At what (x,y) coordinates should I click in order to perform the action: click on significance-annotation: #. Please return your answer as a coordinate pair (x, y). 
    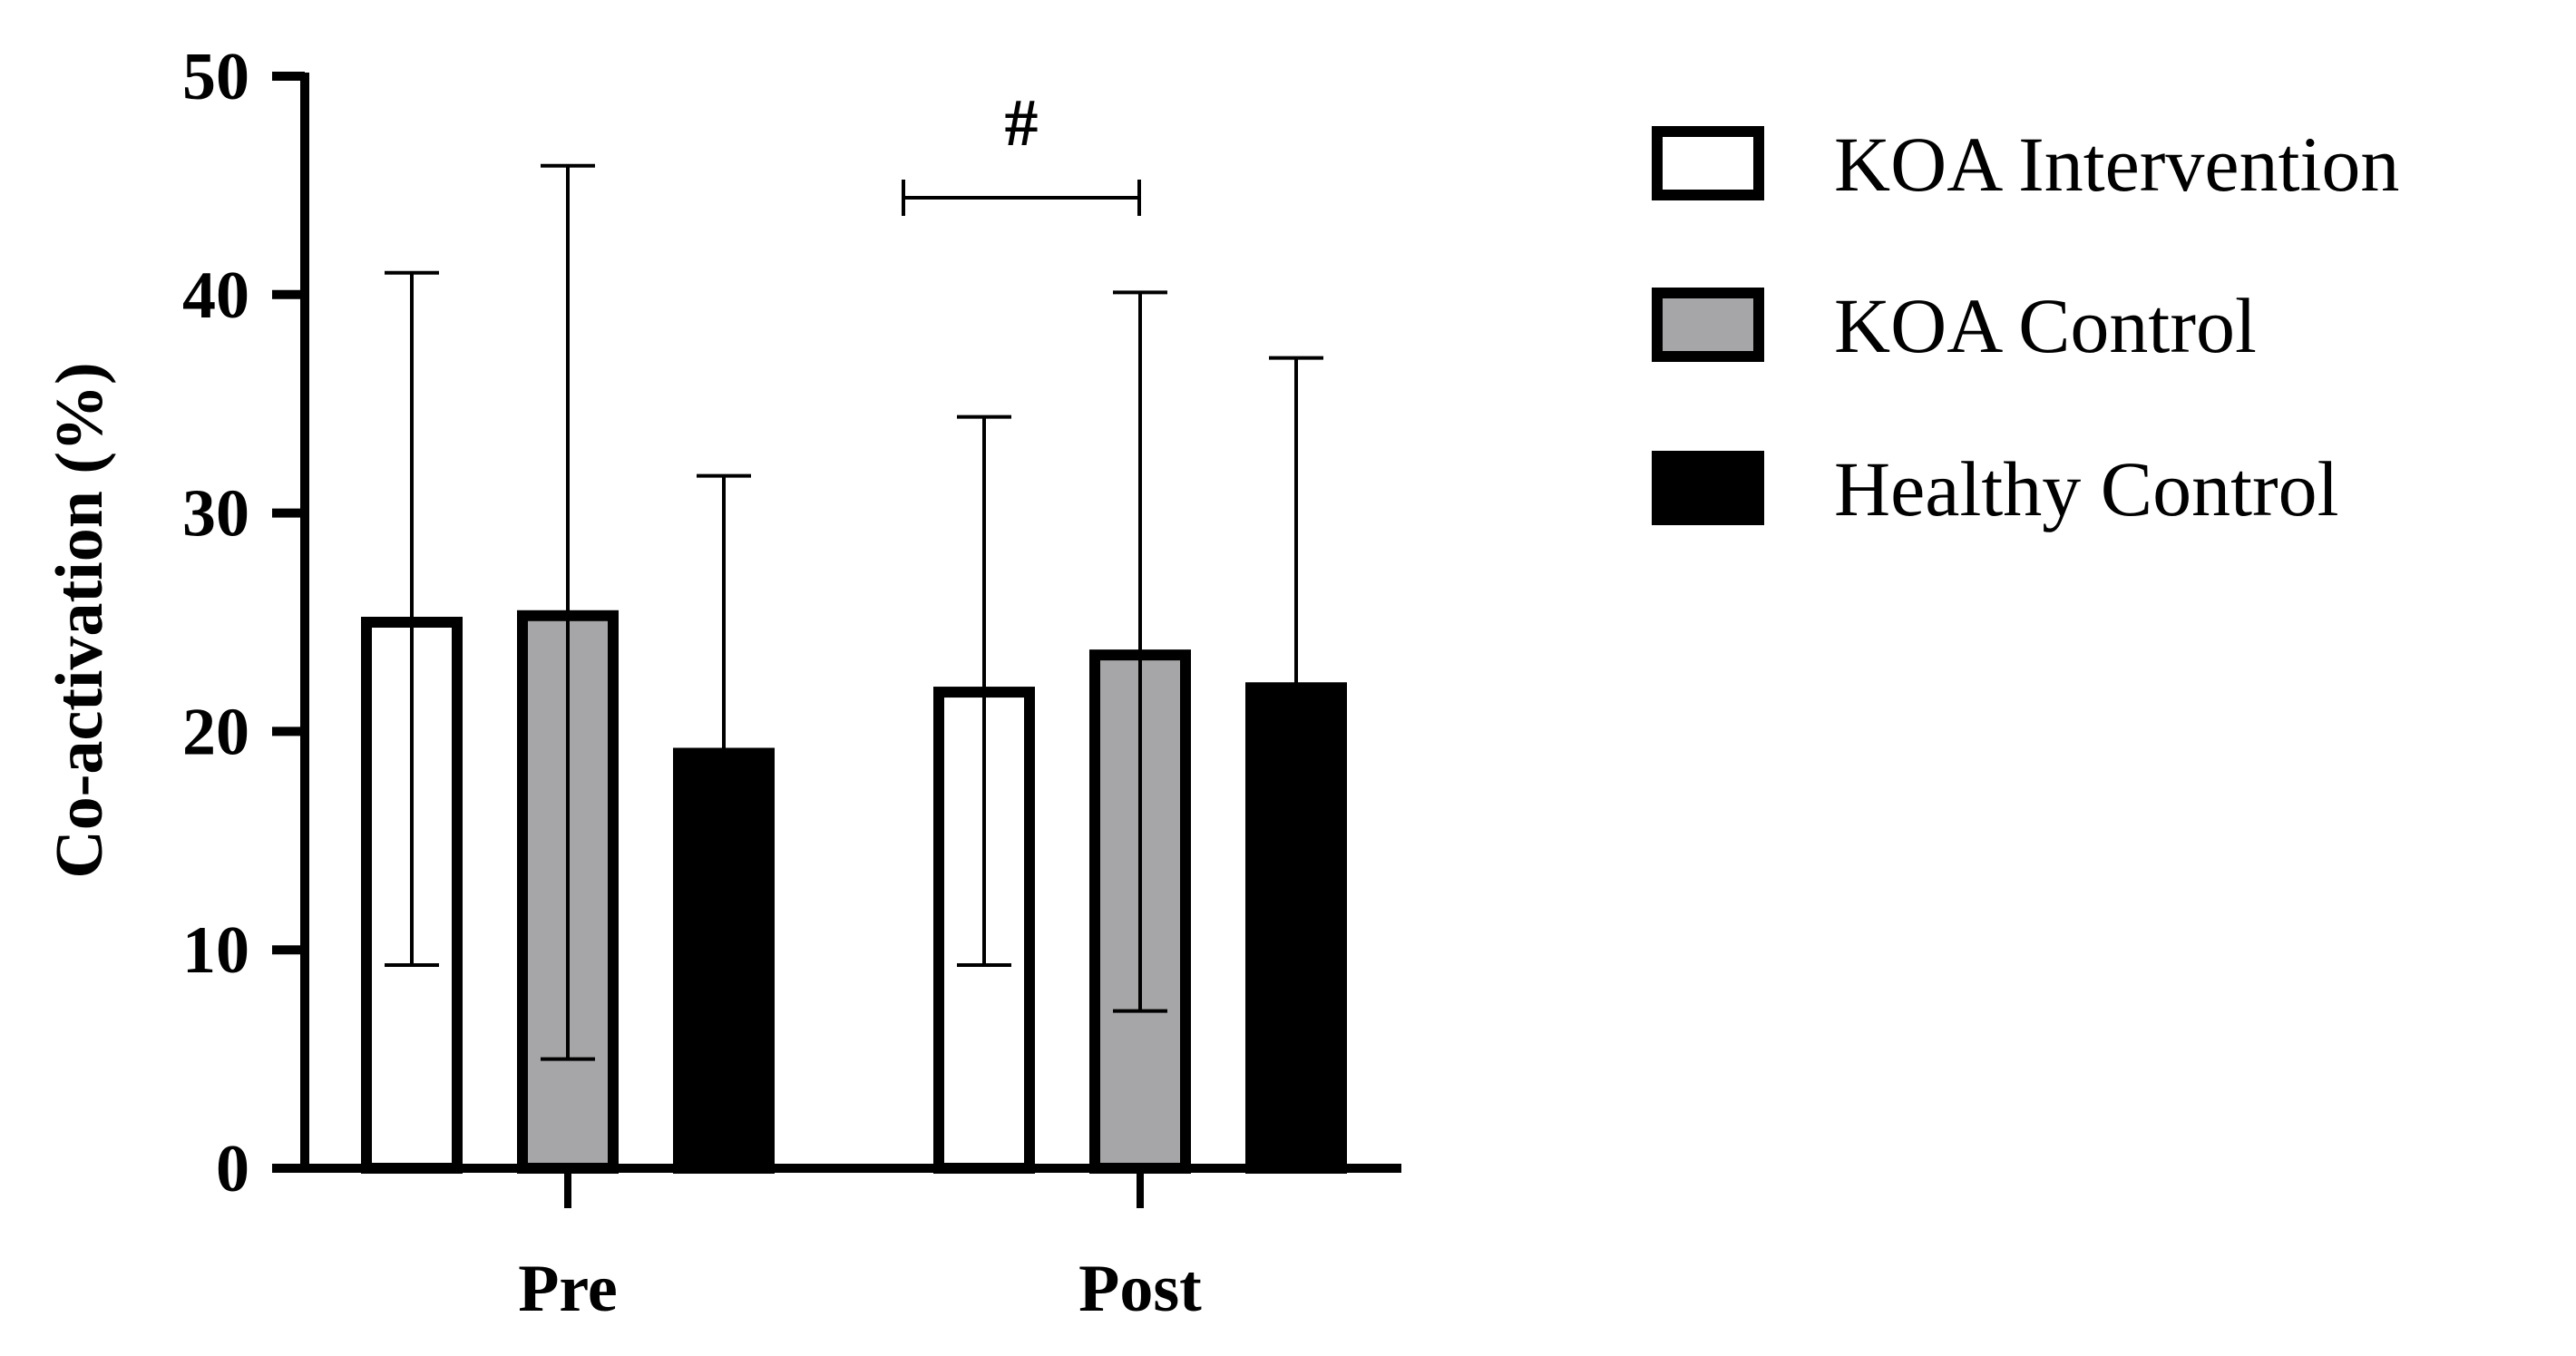
    Looking at the image, I should click on (1021, 151).